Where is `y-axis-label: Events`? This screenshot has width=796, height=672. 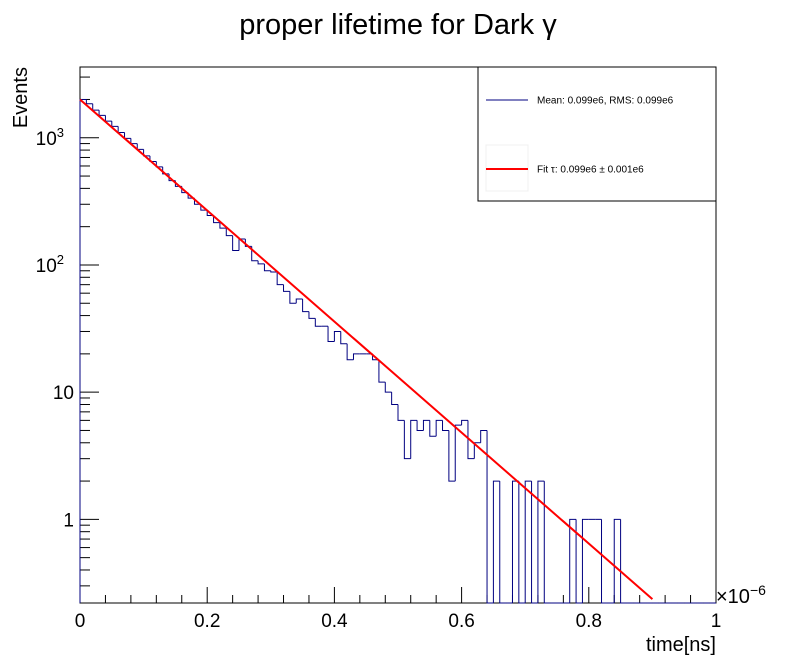 y-axis-label: Events is located at coordinates (21, 97).